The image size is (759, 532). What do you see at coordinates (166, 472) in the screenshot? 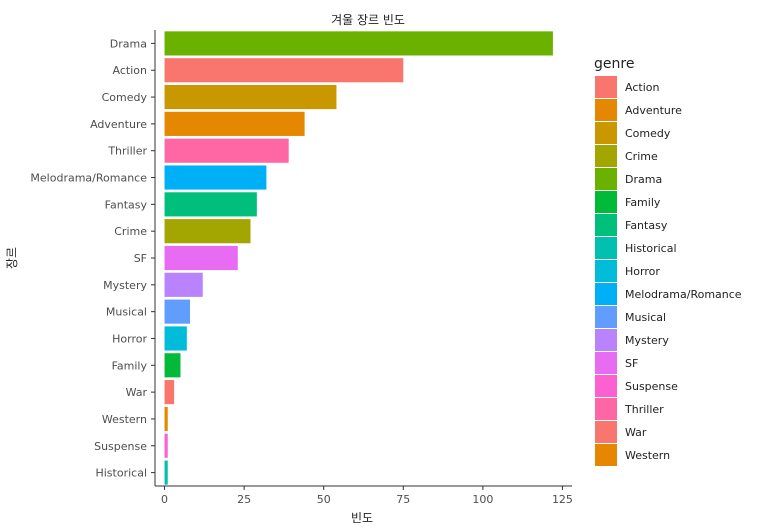
I see `bar-historical` at bounding box center [166, 472].